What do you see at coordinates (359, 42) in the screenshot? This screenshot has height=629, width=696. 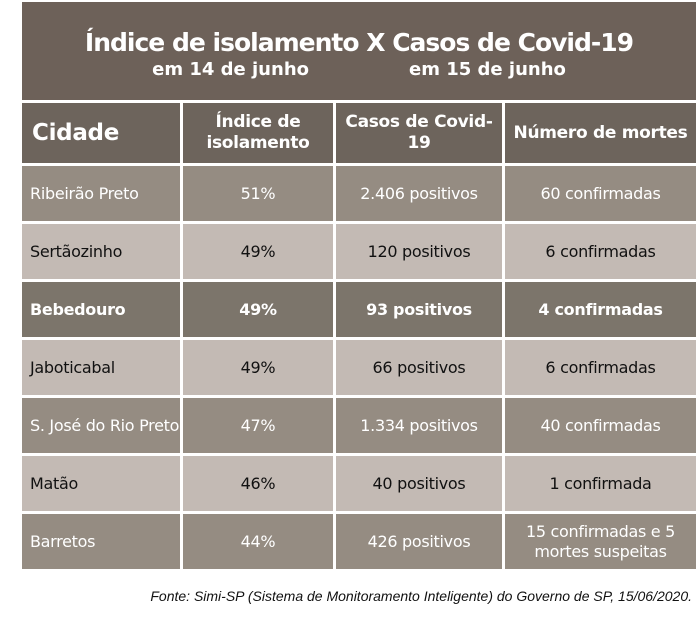 I see `title-main: Índice de isolamento X Casos de Covid-19` at bounding box center [359, 42].